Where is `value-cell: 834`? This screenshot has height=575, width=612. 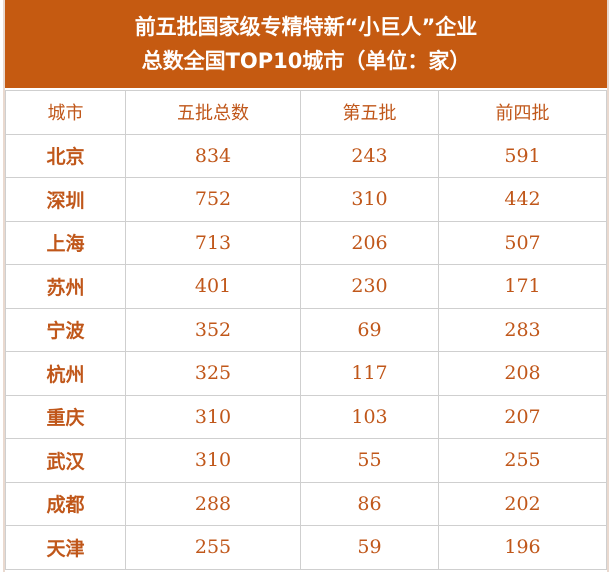
value-cell: 834 is located at coordinates (213, 155).